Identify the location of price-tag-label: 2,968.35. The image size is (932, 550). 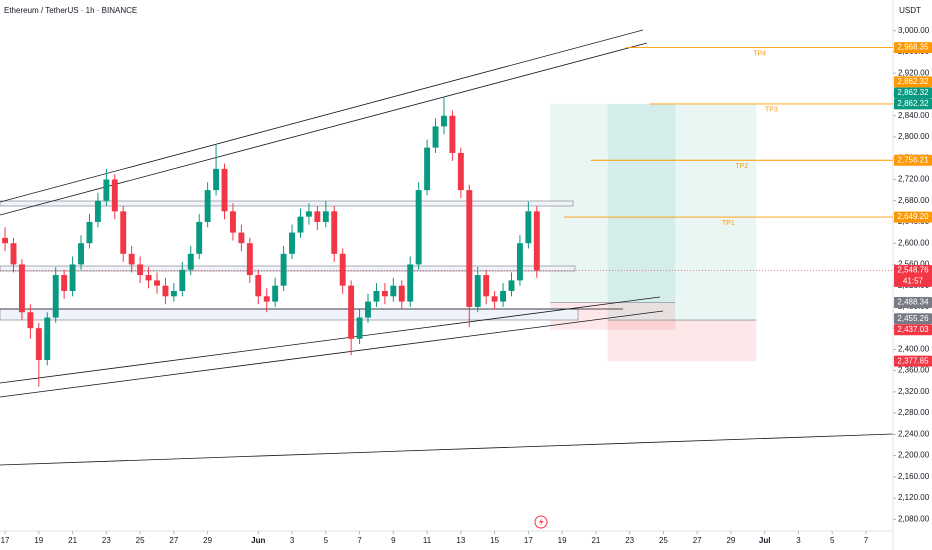
(913, 47).